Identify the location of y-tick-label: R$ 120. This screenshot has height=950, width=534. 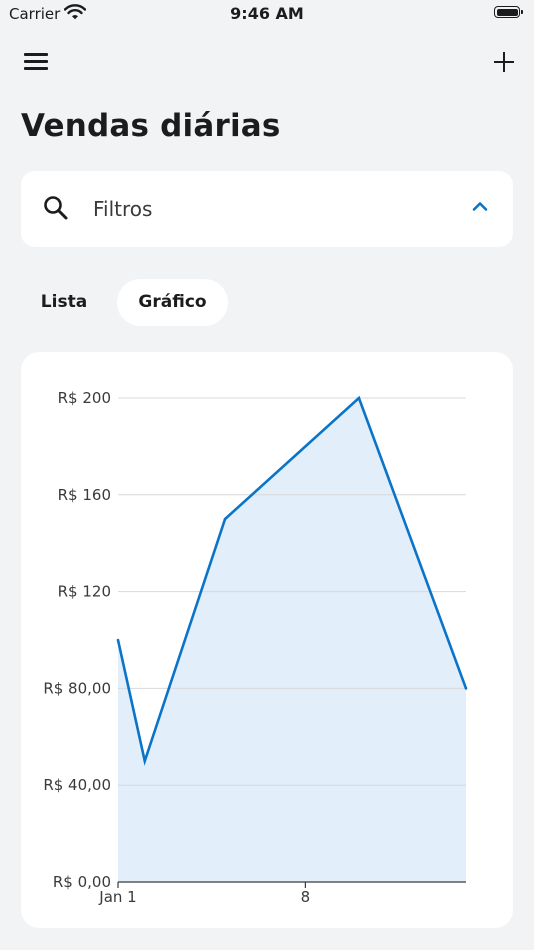
(84, 592).